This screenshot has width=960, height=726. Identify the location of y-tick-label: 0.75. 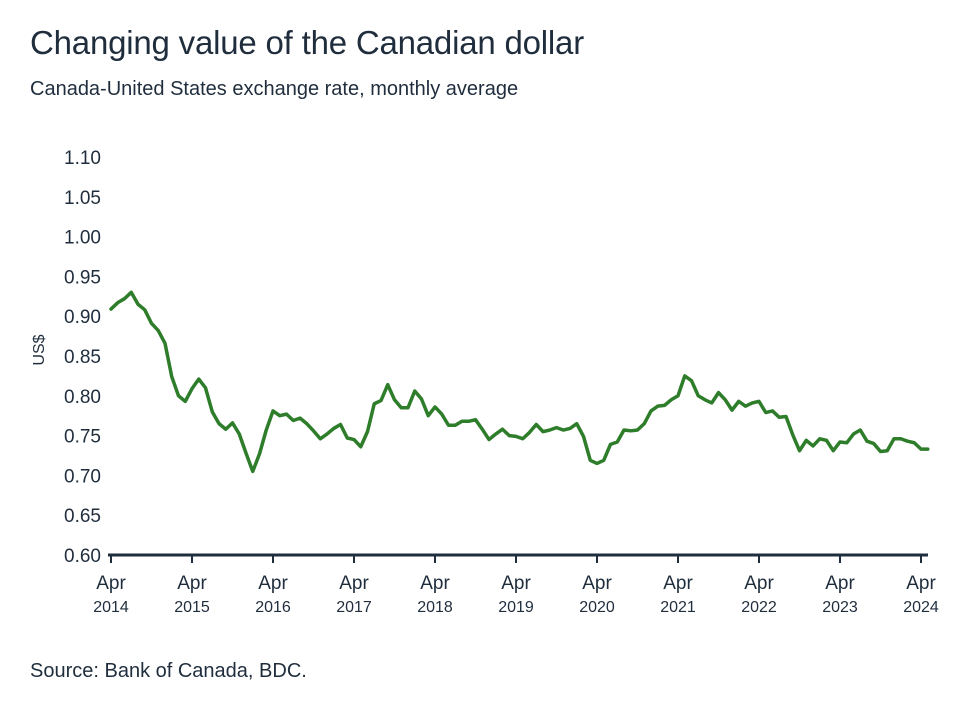
(82, 437).